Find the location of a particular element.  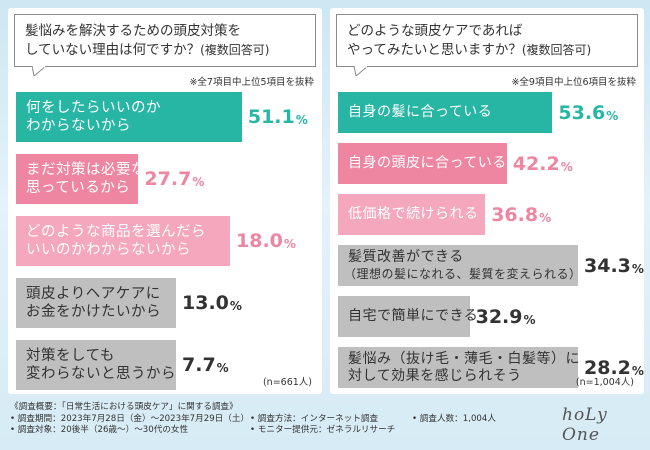

left-value-label: 13.0% is located at coordinates (212, 303).